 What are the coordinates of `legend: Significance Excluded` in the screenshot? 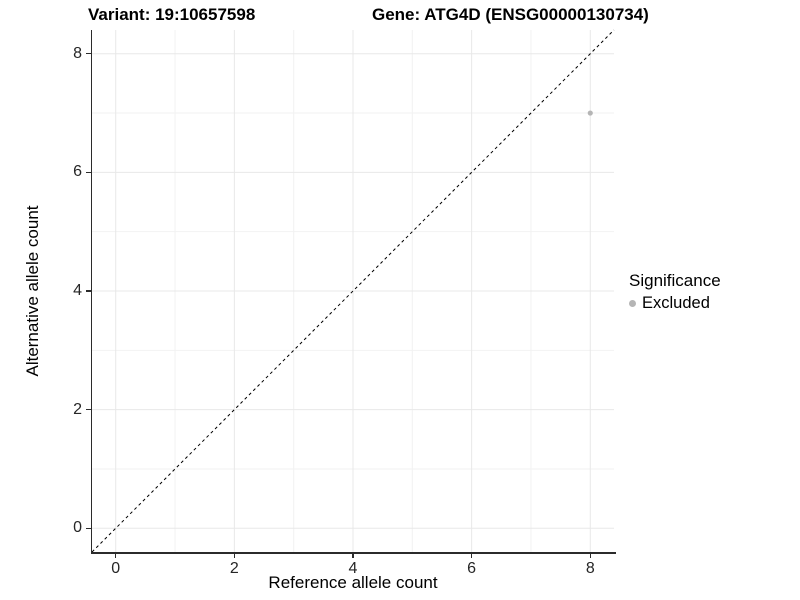 It's located at (675, 292).